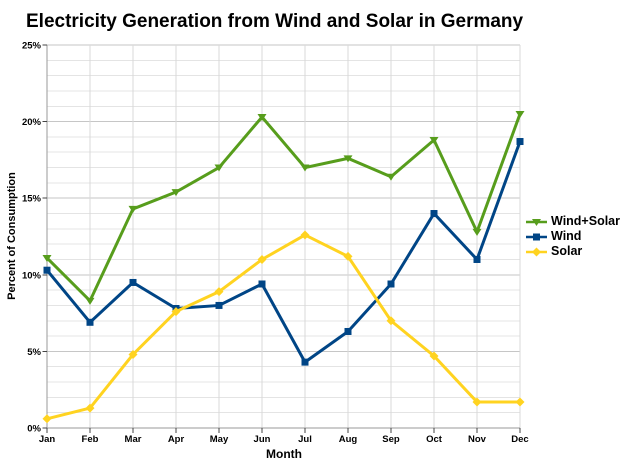 The width and height of the screenshot is (623, 467). Describe the element at coordinates (585, 221) in the screenshot. I see `legend-label-wind-solar: Wind+Solar` at that location.